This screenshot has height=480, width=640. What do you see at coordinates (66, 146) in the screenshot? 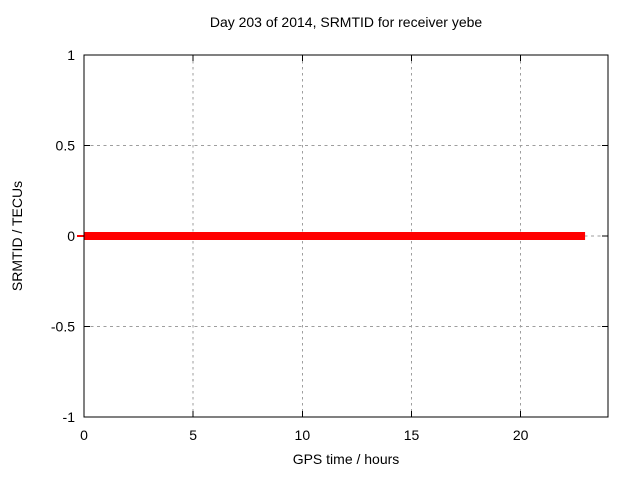
I see `y-tick-label: 0.5` at bounding box center [66, 146].